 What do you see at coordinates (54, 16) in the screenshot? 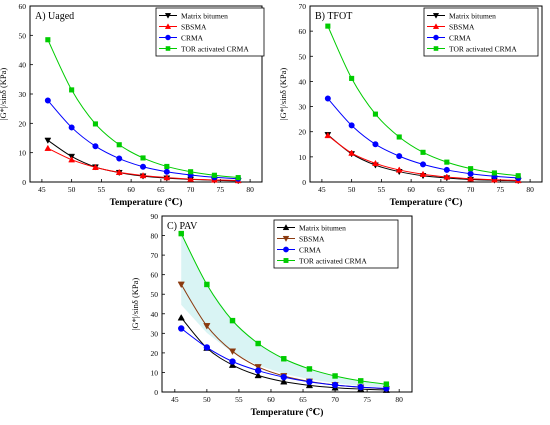
I see `chart-title: A) Uaged` at bounding box center [54, 16].